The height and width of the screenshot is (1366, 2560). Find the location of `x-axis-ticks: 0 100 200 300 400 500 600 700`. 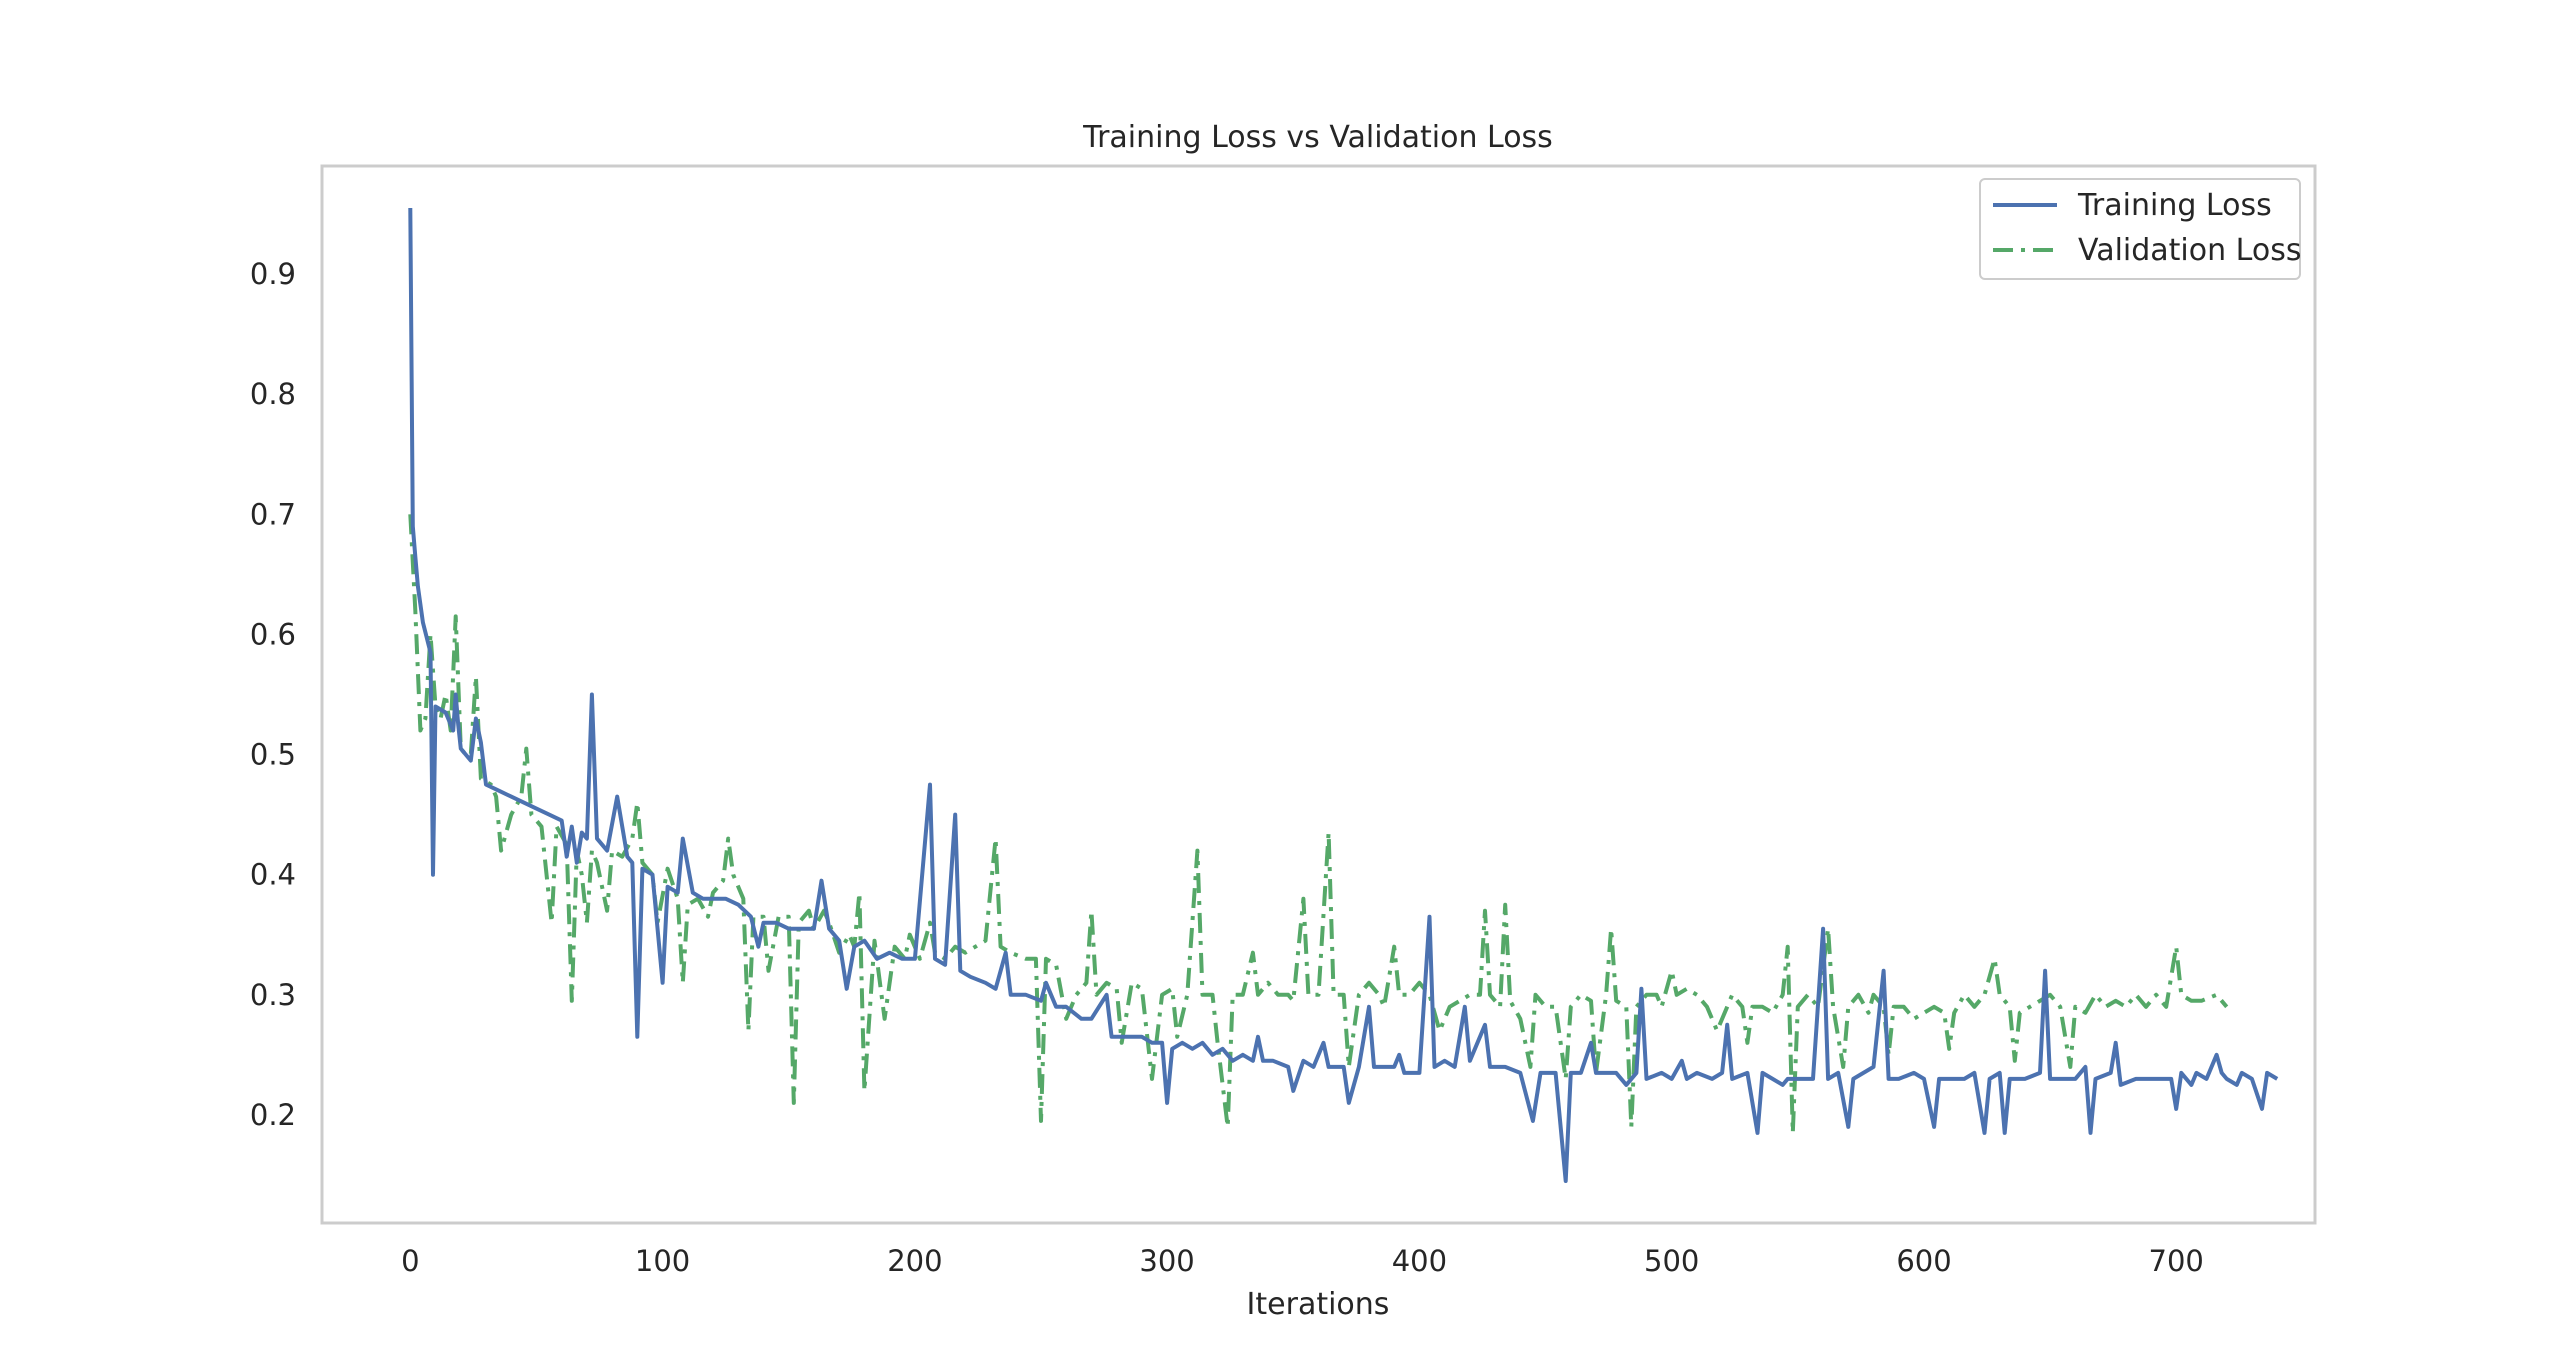

x-axis-ticks: 0 100 200 300 400 500 600 700 is located at coordinates (1302, 1261).